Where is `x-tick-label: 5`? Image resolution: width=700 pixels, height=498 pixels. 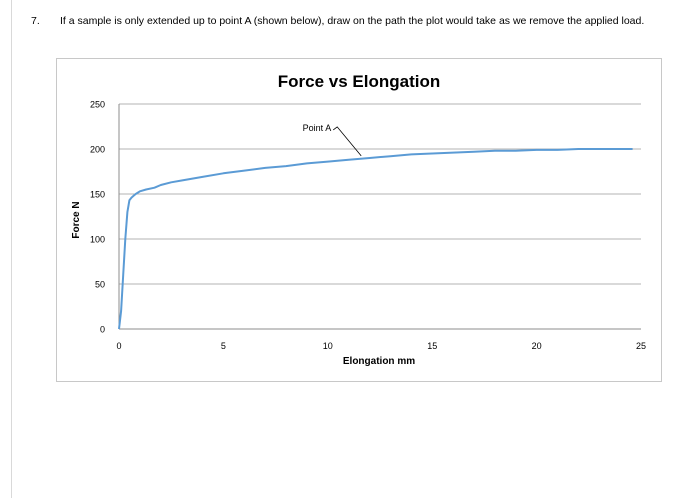
x-tick-label: 5 is located at coordinates (223, 346).